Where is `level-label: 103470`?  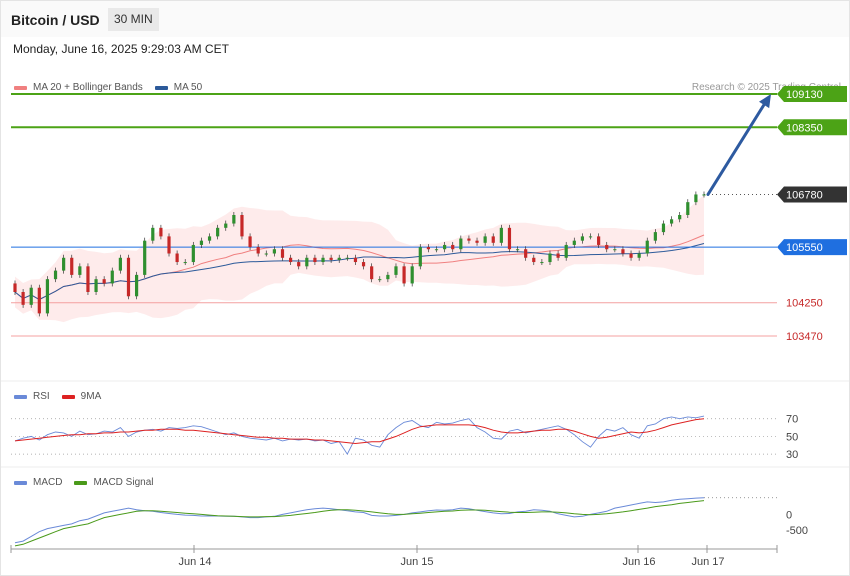 level-label: 103470 is located at coordinates (804, 337).